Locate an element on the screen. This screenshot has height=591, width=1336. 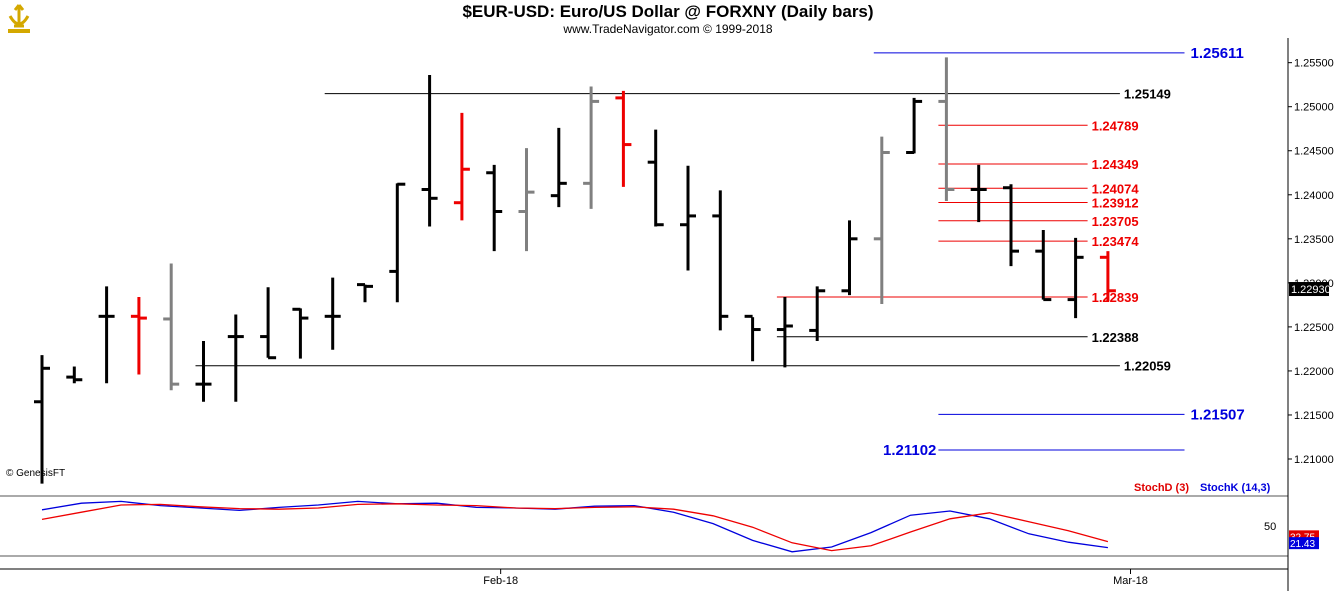
chart-subtitle: www.TradeNavigator.com © 1999-2018 is located at coordinates (668, 29).